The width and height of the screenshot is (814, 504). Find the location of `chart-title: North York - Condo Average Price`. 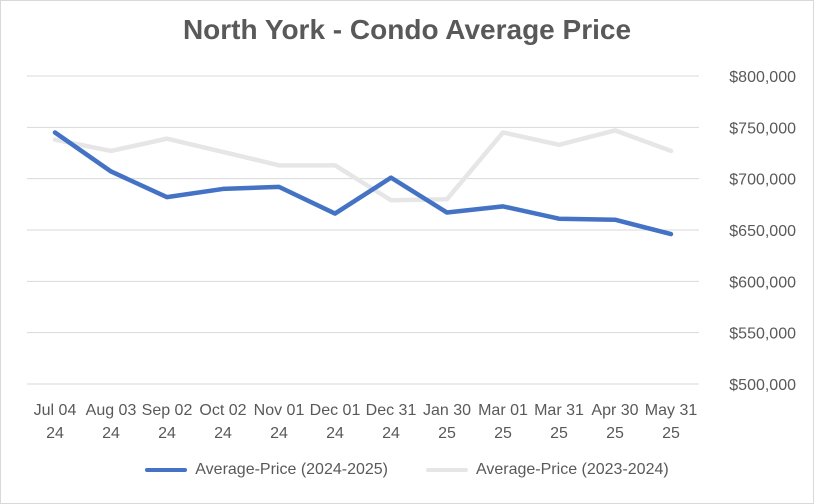

chart-title: North York - Condo Average Price is located at coordinates (407, 29).